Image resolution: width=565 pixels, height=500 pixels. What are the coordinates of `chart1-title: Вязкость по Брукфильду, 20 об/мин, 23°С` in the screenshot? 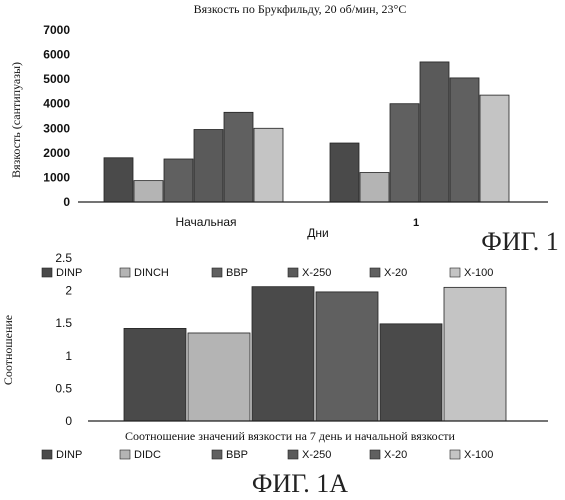 It's located at (300, 9).